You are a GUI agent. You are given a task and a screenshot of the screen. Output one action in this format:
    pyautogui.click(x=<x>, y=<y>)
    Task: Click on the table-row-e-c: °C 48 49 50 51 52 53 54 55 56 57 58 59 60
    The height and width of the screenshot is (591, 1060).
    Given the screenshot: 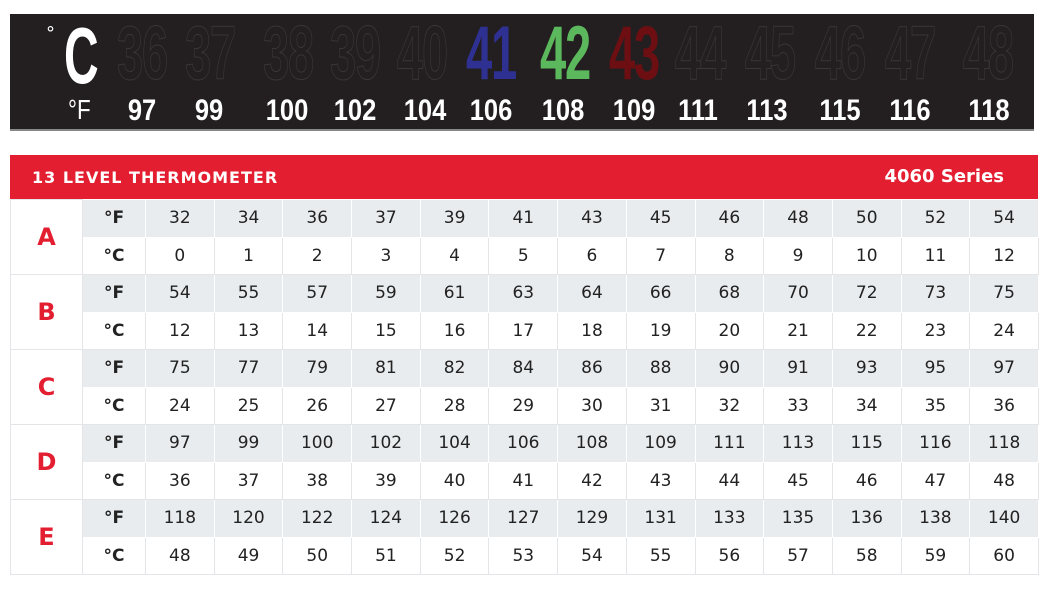 What is the action you would take?
    pyautogui.click(x=525, y=555)
    